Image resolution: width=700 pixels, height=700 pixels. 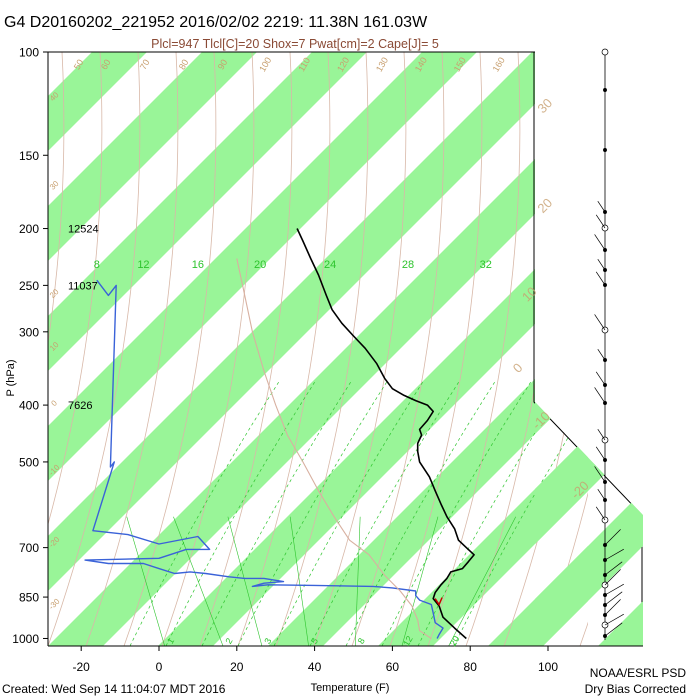 I want to click on mixing-ratio-bottom-label: 3, so click(x=267, y=640).